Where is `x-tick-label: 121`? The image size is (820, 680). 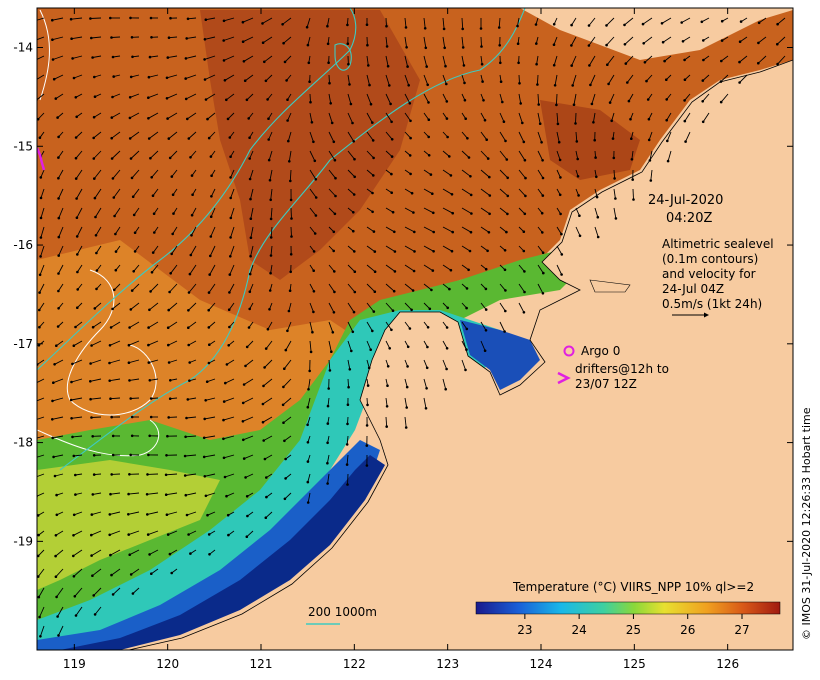
x-tick-label: 121 is located at coordinates (261, 664).